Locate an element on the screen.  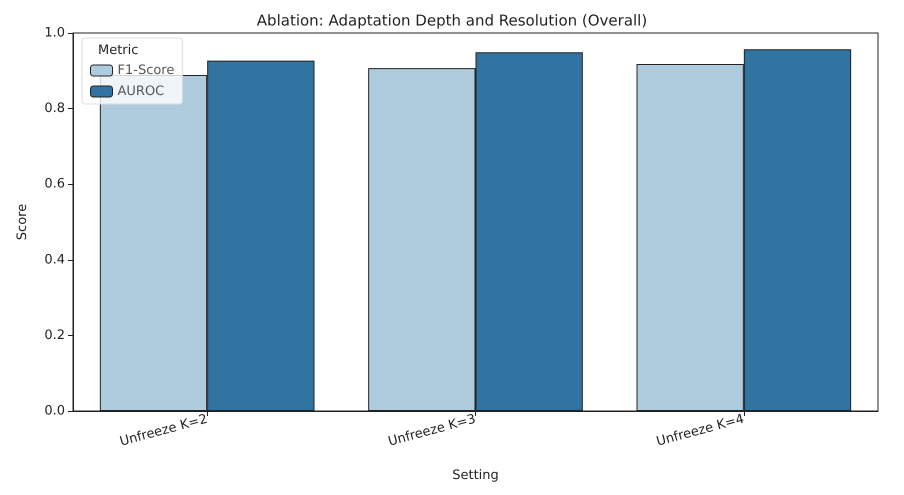
y-tick-label: 1.0 is located at coordinates (54, 33).